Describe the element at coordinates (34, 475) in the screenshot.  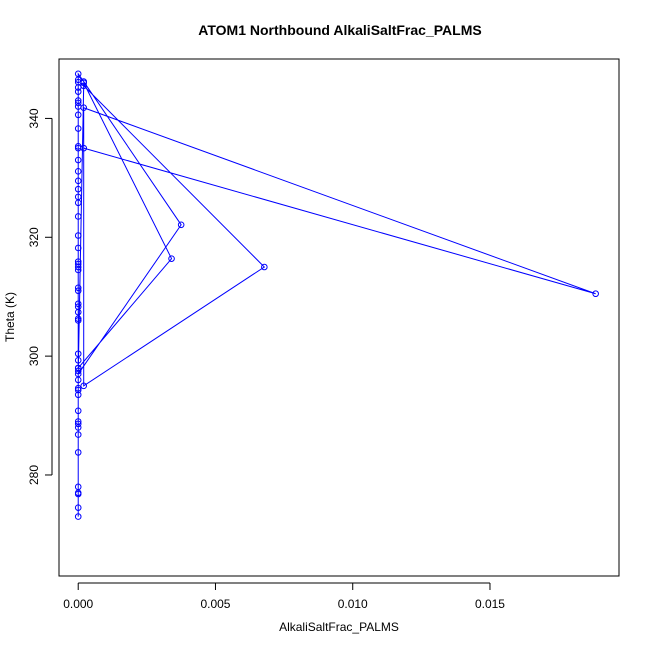
I see `y-tick-label: 280` at that location.